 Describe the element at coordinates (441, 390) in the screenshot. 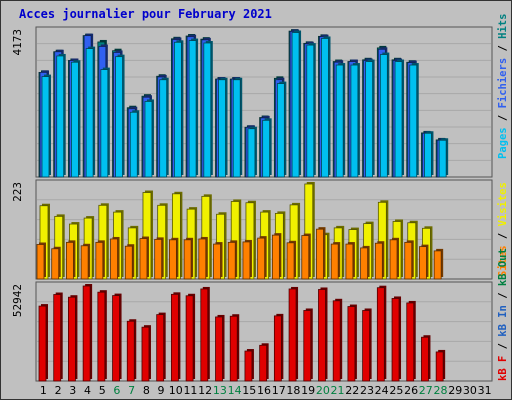

I see `x-tick-label: 28` at that location.